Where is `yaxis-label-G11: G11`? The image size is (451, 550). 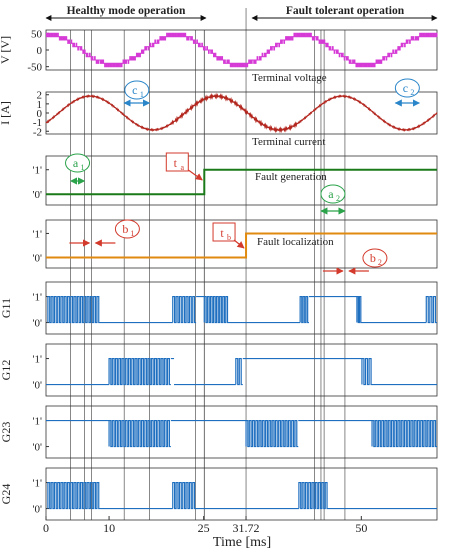 yaxis-label-G11: G11 is located at coordinates (6, 308).